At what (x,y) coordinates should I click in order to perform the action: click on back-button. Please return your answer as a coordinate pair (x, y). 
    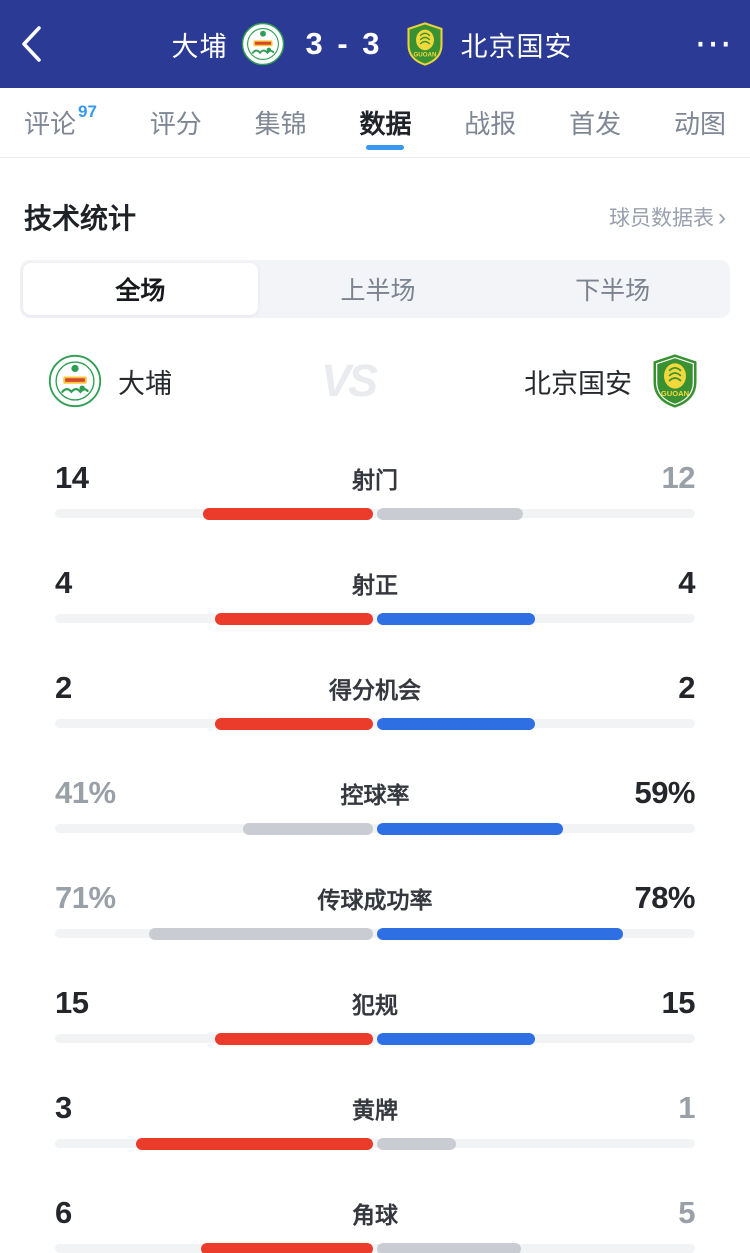
    Looking at the image, I should click on (45, 44).